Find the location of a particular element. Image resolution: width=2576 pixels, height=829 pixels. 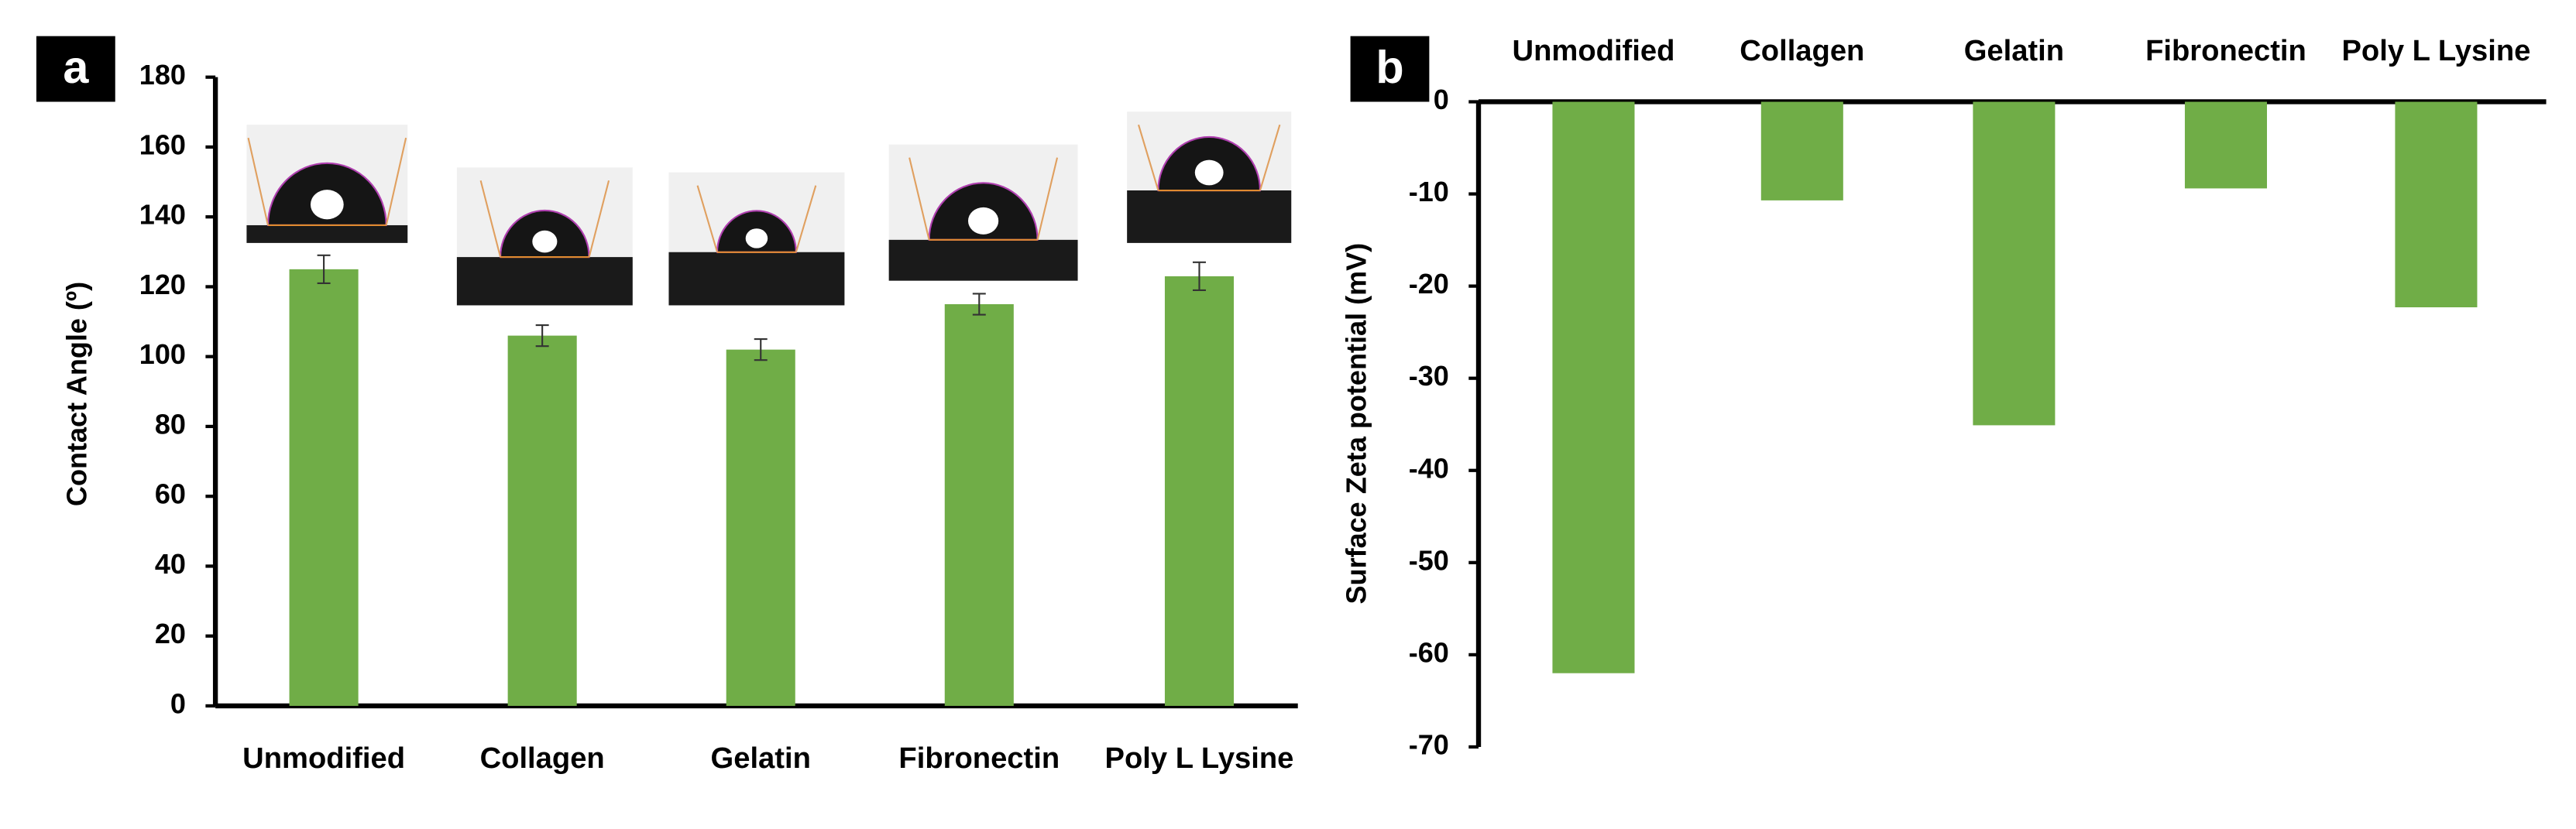

y-tick-label: 100 is located at coordinates (162, 354).